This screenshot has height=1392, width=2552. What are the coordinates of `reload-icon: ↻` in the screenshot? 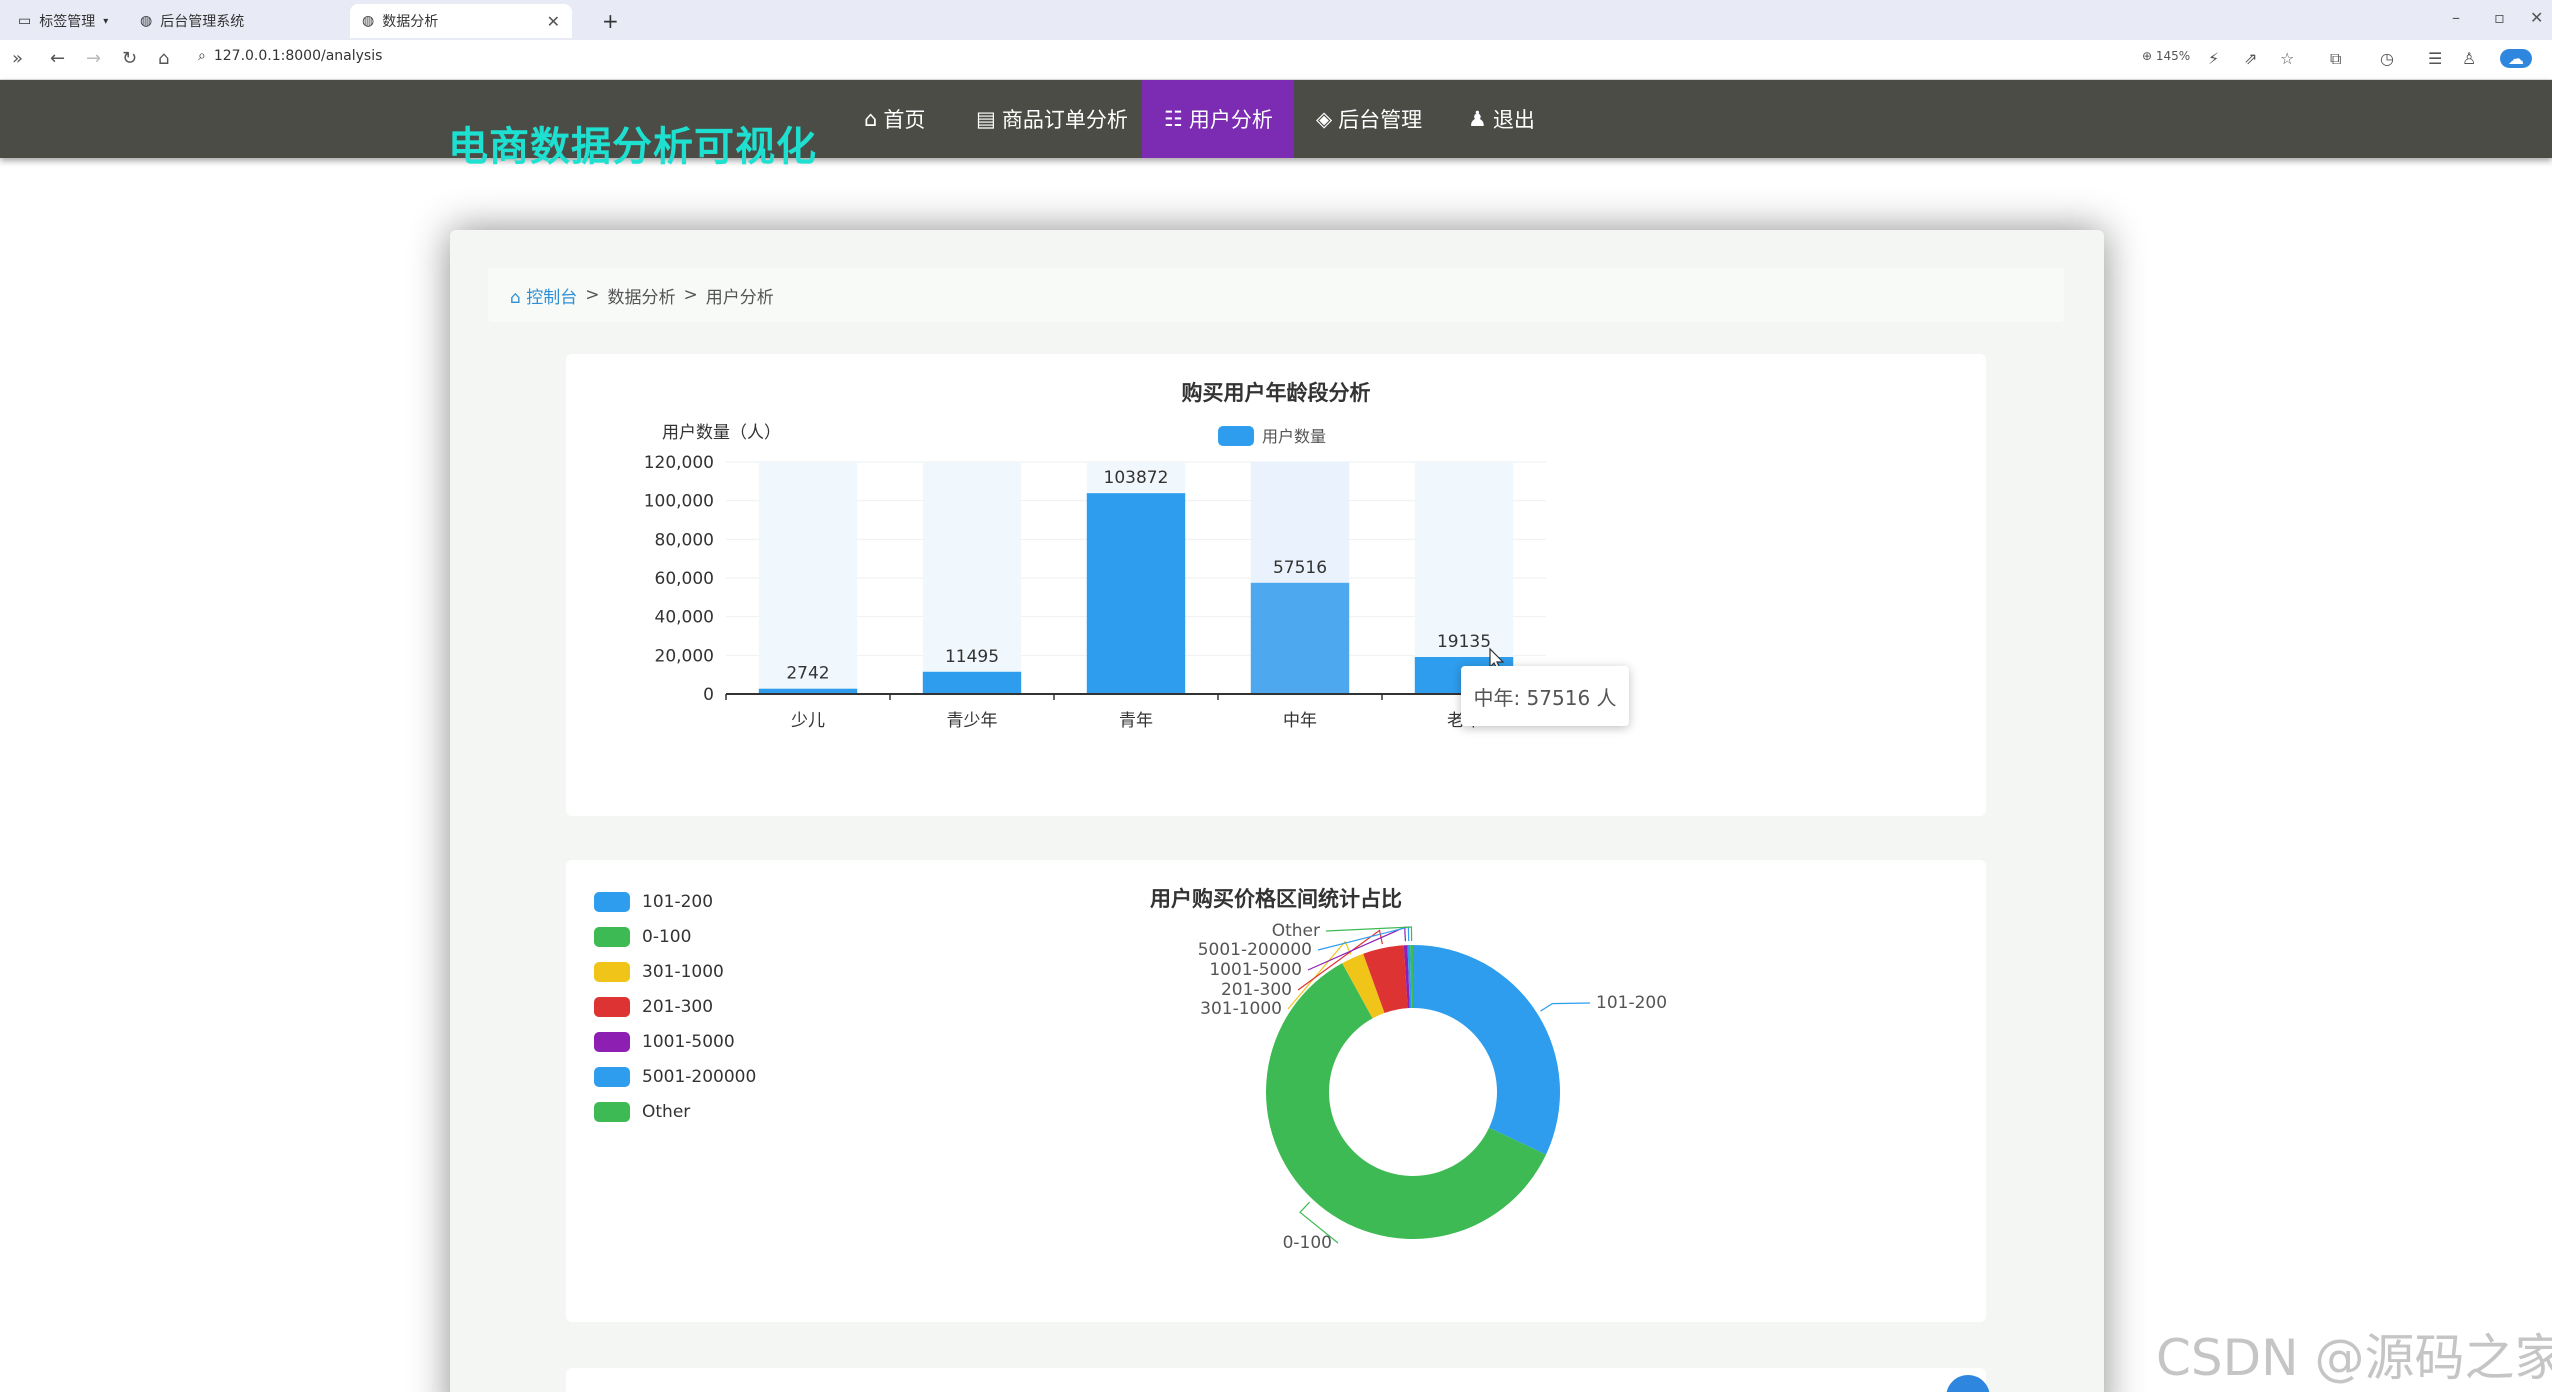 It's located at (130, 58).